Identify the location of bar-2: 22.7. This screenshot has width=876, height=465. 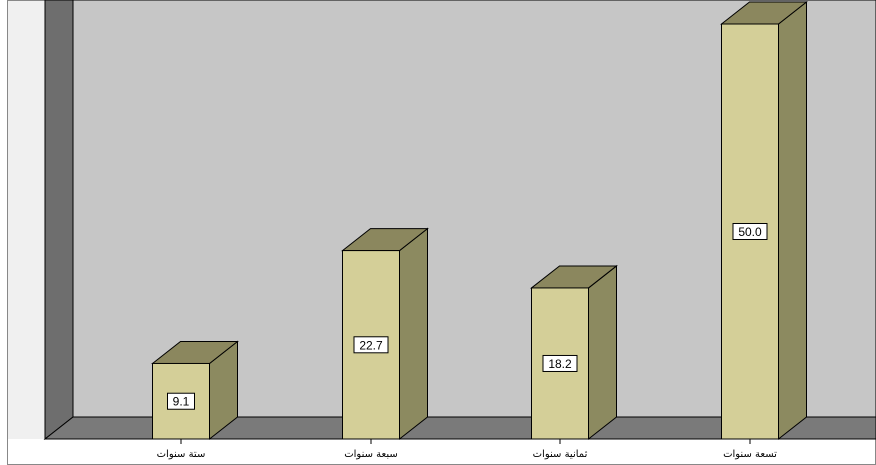
(385, 334).